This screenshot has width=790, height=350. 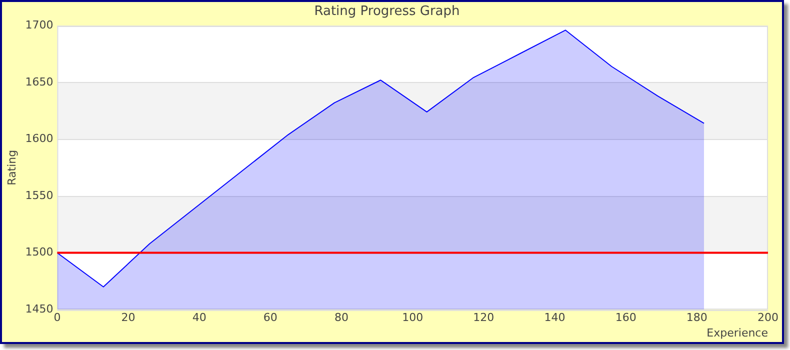 I want to click on x-tick-label: 80, so click(x=341, y=317).